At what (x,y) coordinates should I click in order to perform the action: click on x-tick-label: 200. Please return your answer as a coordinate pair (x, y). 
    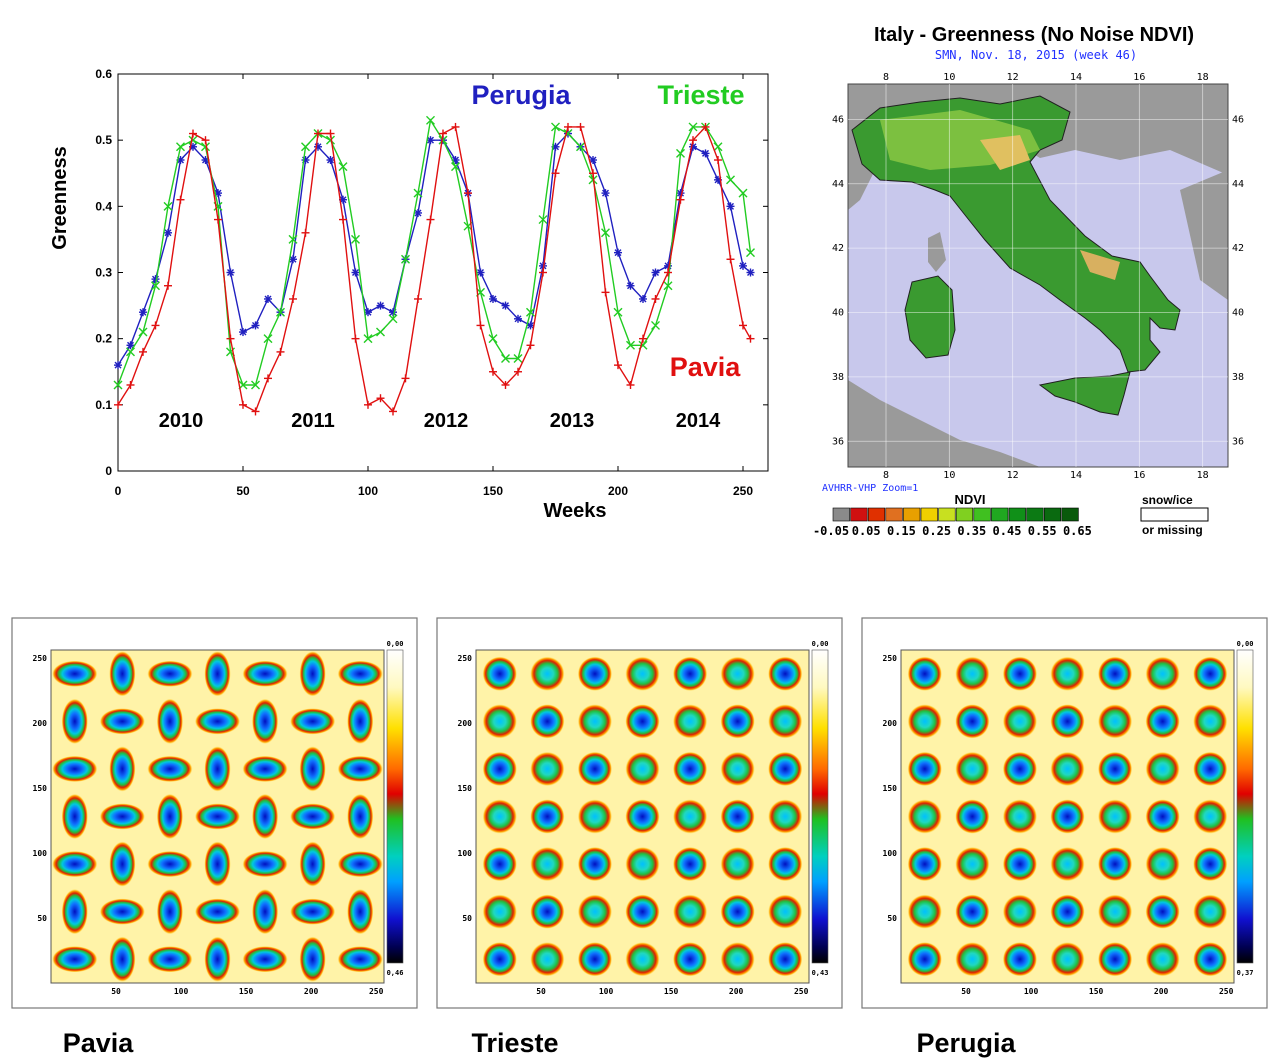
    Looking at the image, I should click on (618, 491).